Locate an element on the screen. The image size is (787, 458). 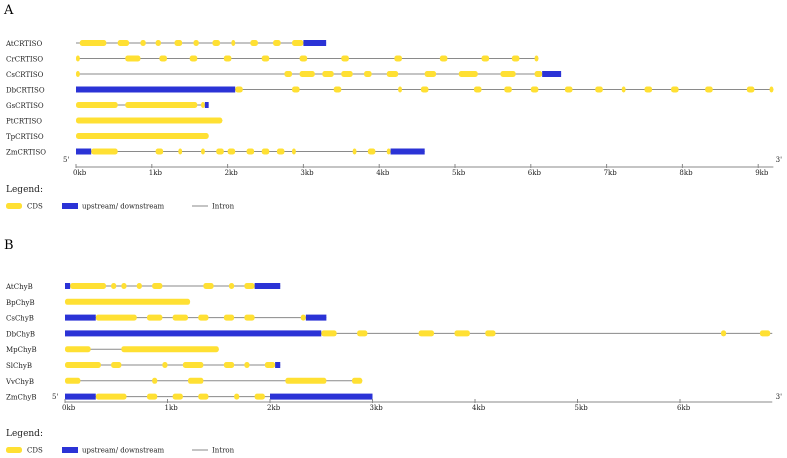
gene-label: ZmCRTISO is located at coordinates (26, 153).